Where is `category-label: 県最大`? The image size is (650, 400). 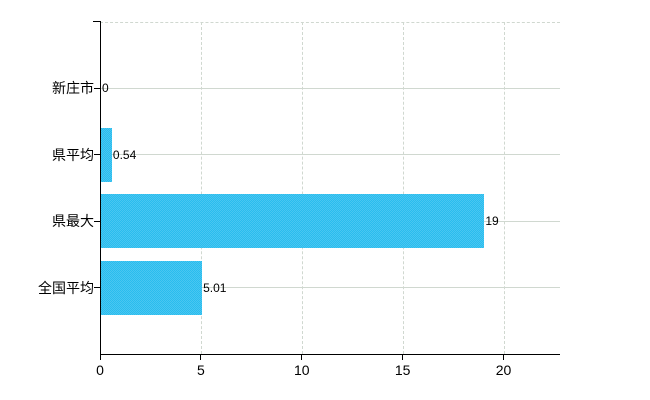
category-label: 県最大 is located at coordinates (73, 221).